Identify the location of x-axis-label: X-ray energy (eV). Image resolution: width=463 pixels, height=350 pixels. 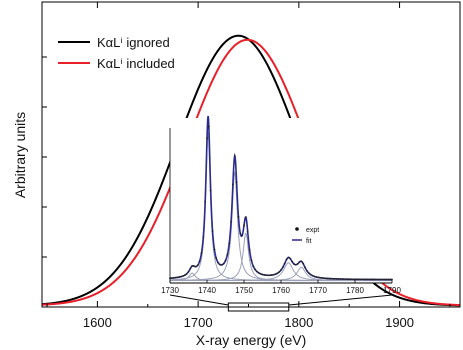
(251, 340).